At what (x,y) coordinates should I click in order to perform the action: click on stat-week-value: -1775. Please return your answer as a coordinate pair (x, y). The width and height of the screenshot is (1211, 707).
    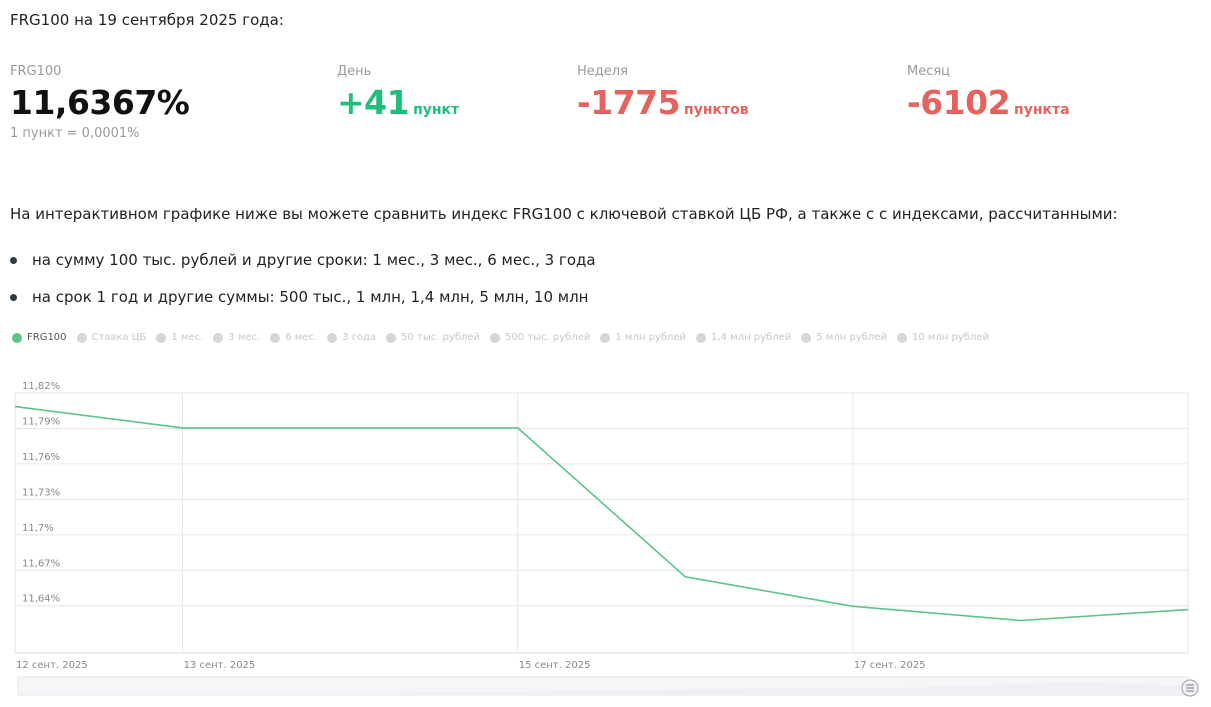
    Looking at the image, I should click on (629, 102).